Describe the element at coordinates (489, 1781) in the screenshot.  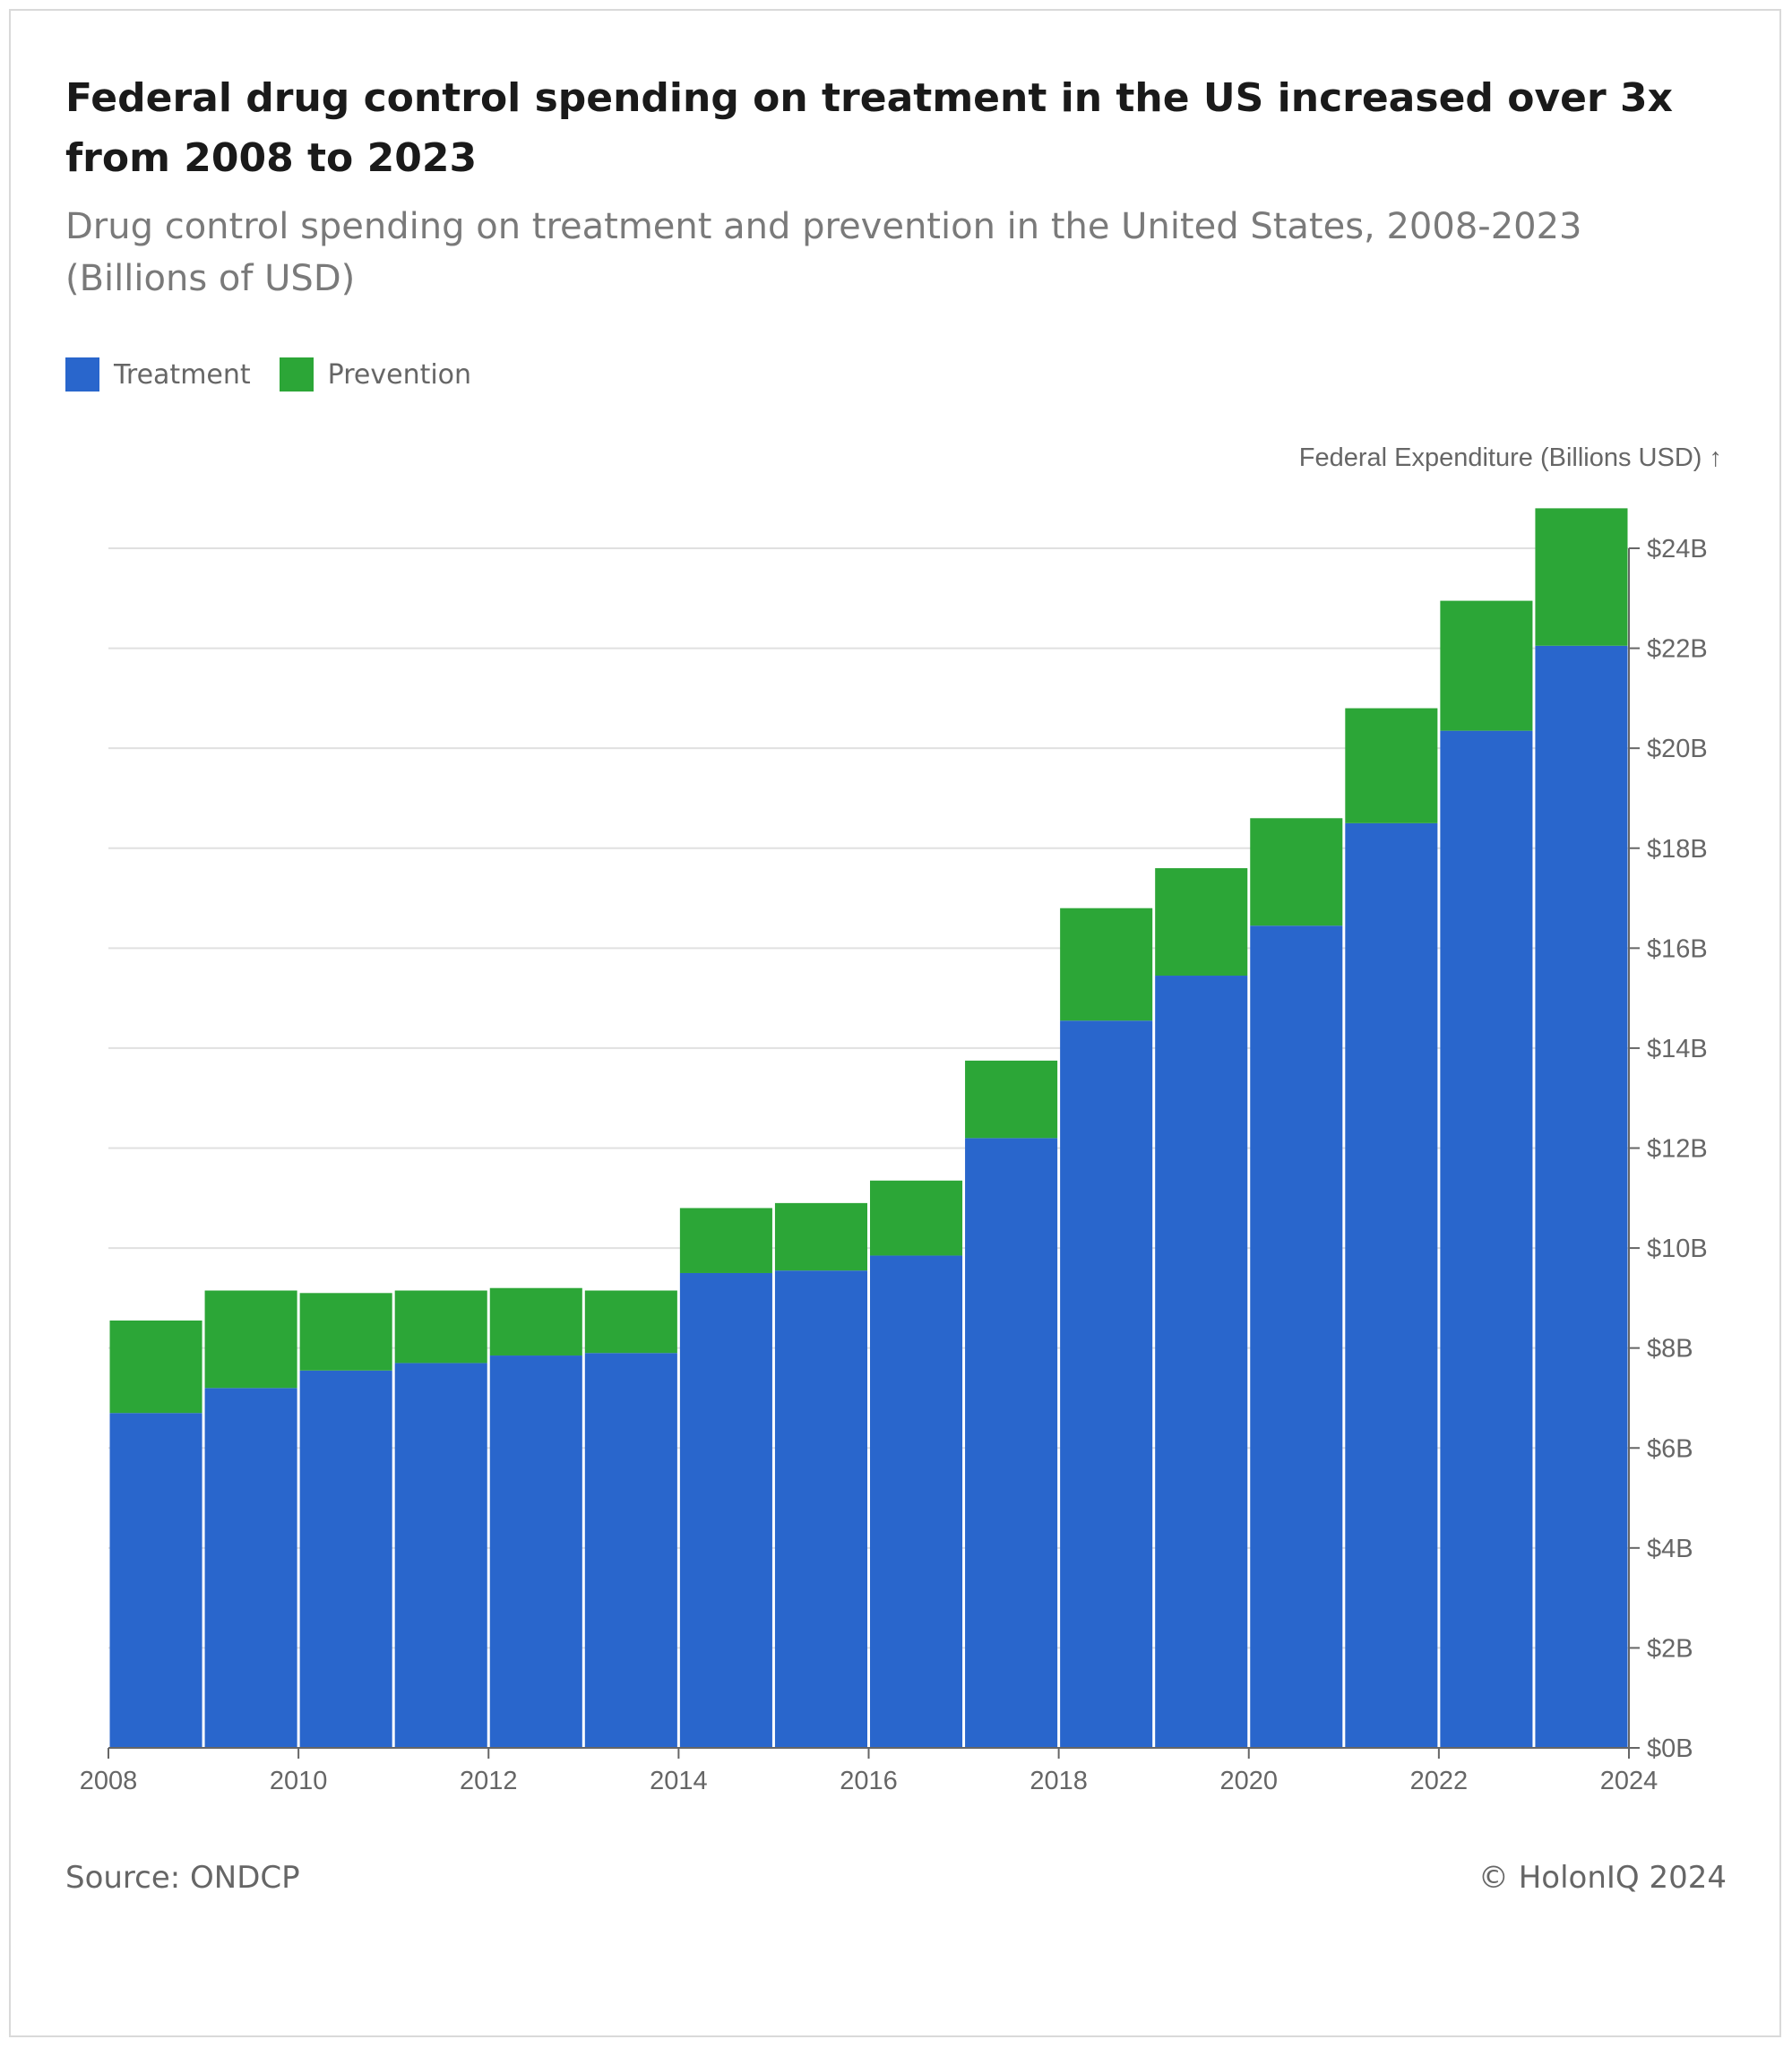
I see `x-tick-label: 2012` at that location.